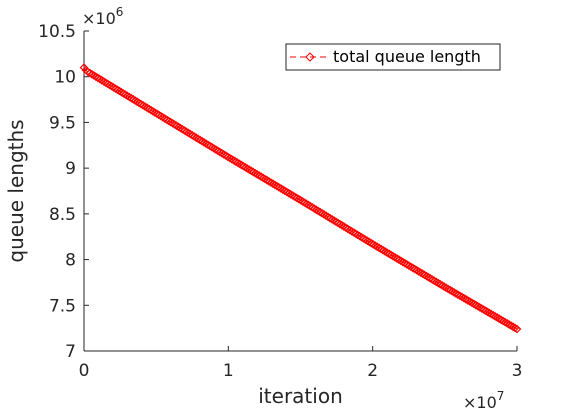 This screenshot has width=570, height=413. What do you see at coordinates (120, 12) in the screenshot?
I see `y-multiplier-exponent: 6` at bounding box center [120, 12].